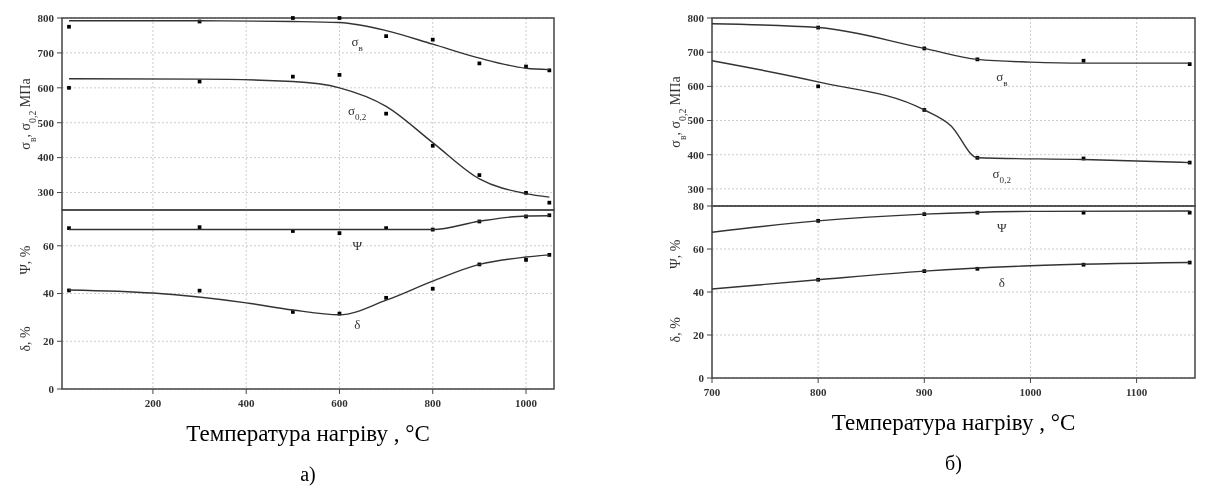  What do you see at coordinates (340, 403) in the screenshot?
I see `x-tick-label: 600` at bounding box center [340, 403].